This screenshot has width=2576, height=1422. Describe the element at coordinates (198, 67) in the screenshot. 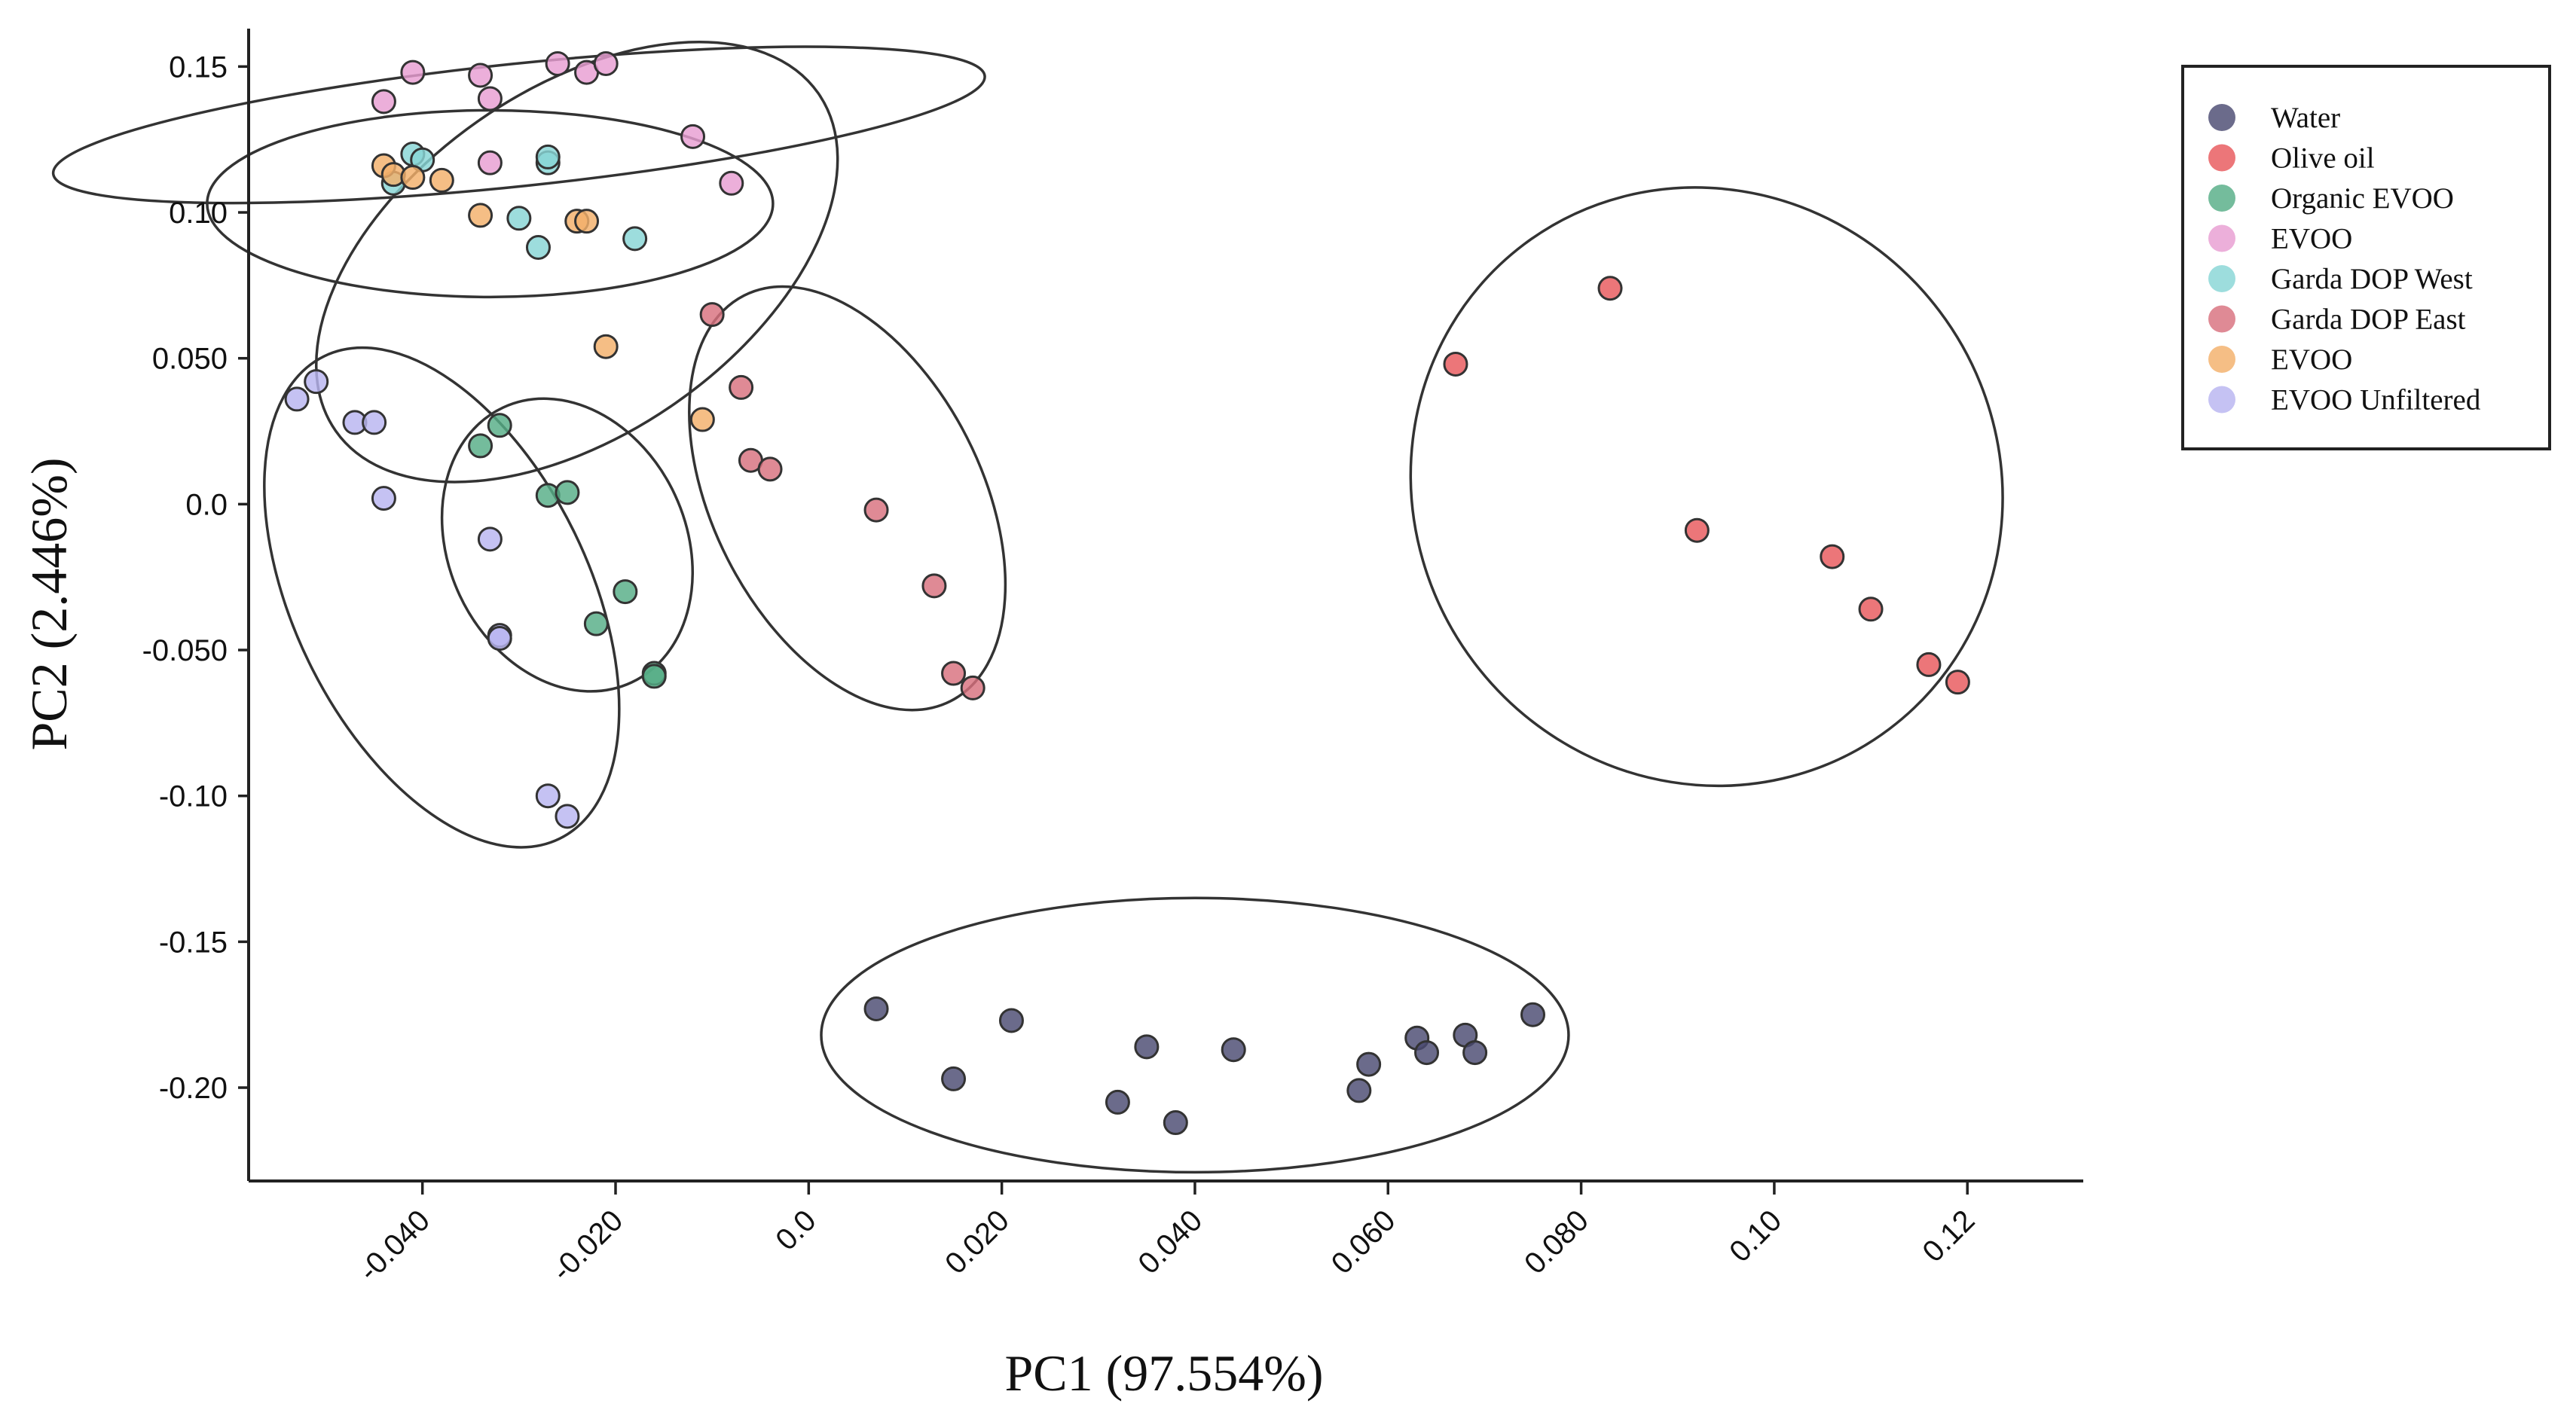

I see `y-tick-label: 0.15` at that location.